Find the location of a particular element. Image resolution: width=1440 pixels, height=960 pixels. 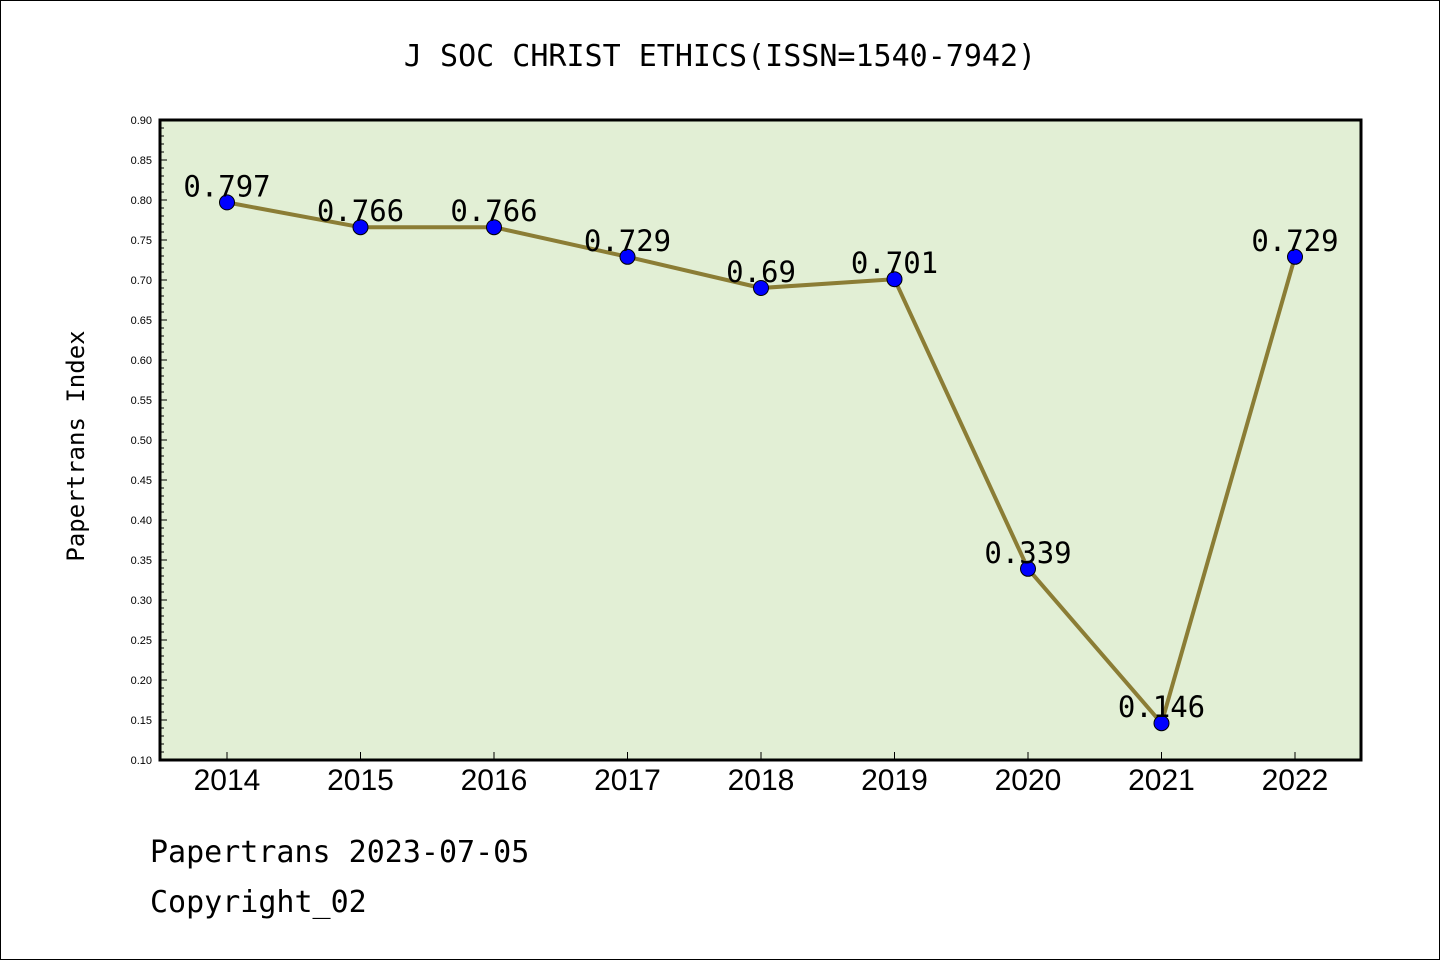

y-tick-label: 0.20 is located at coordinates (141, 681).